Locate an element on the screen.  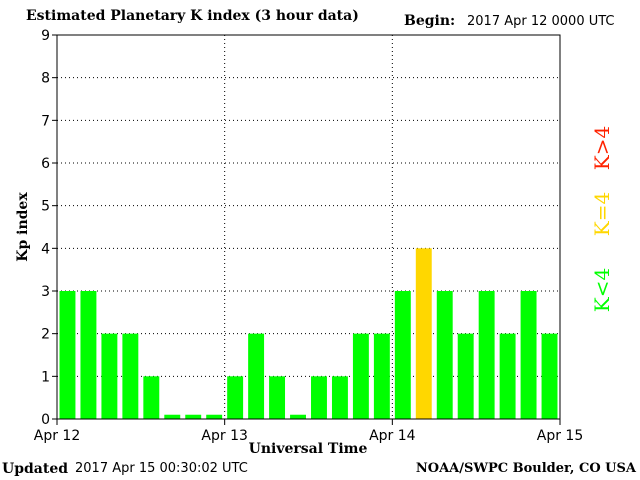
credit-text: NOAA/SWPC Boulder, CO USA is located at coordinates (525, 468).